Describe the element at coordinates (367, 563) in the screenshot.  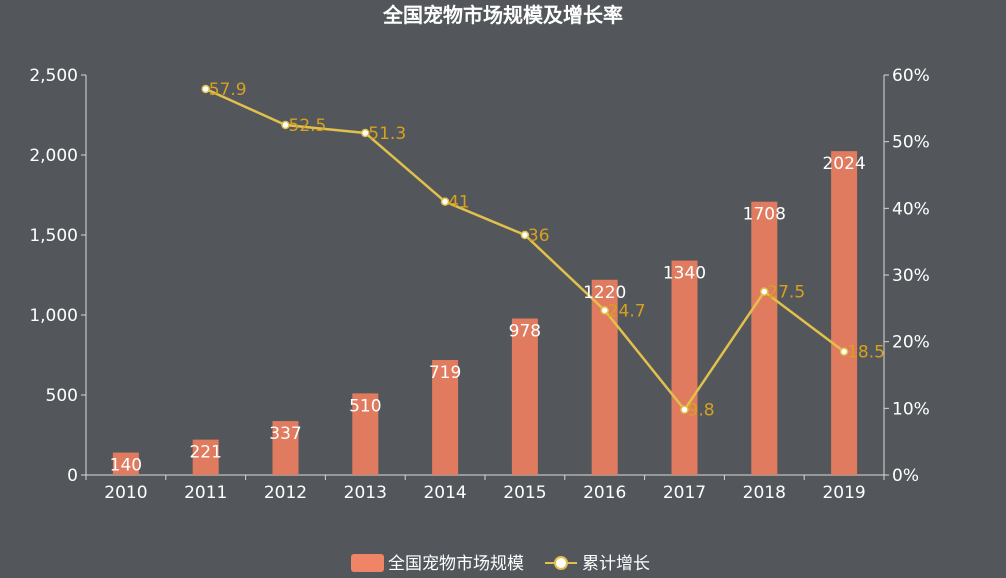
I see `legend-swatch-market-size` at that location.